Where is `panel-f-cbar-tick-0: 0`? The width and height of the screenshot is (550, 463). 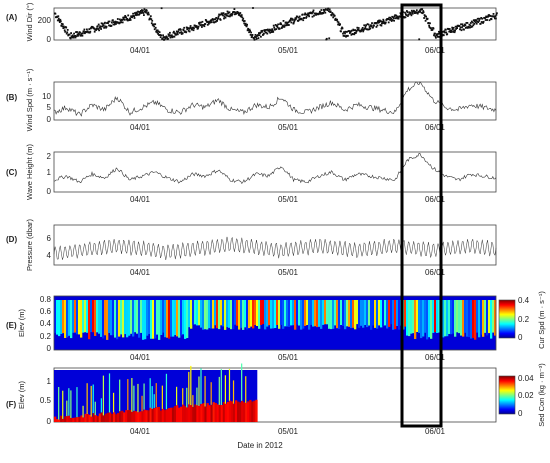 panel-f-cbar-tick-0: 0 is located at coordinates (520, 413).